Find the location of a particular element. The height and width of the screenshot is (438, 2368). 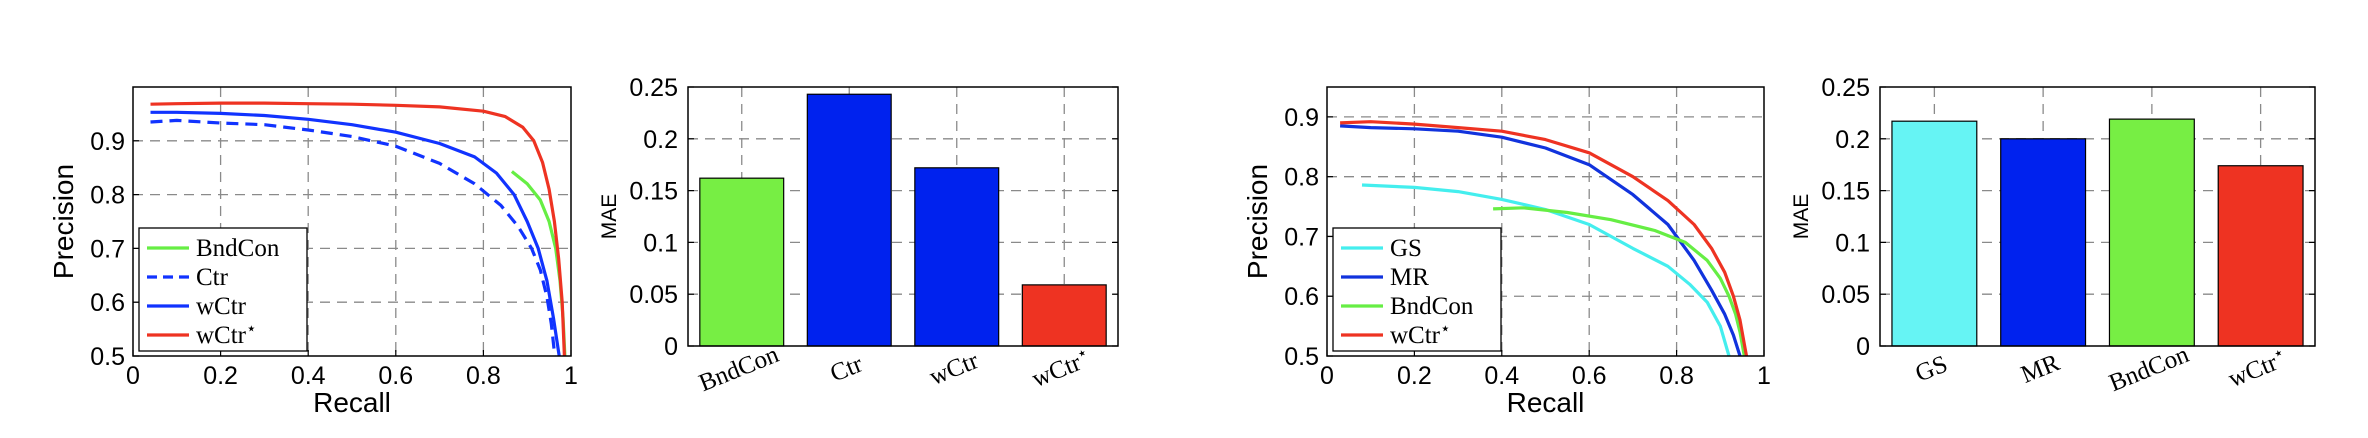

legend-label: GS is located at coordinates (1406, 248).